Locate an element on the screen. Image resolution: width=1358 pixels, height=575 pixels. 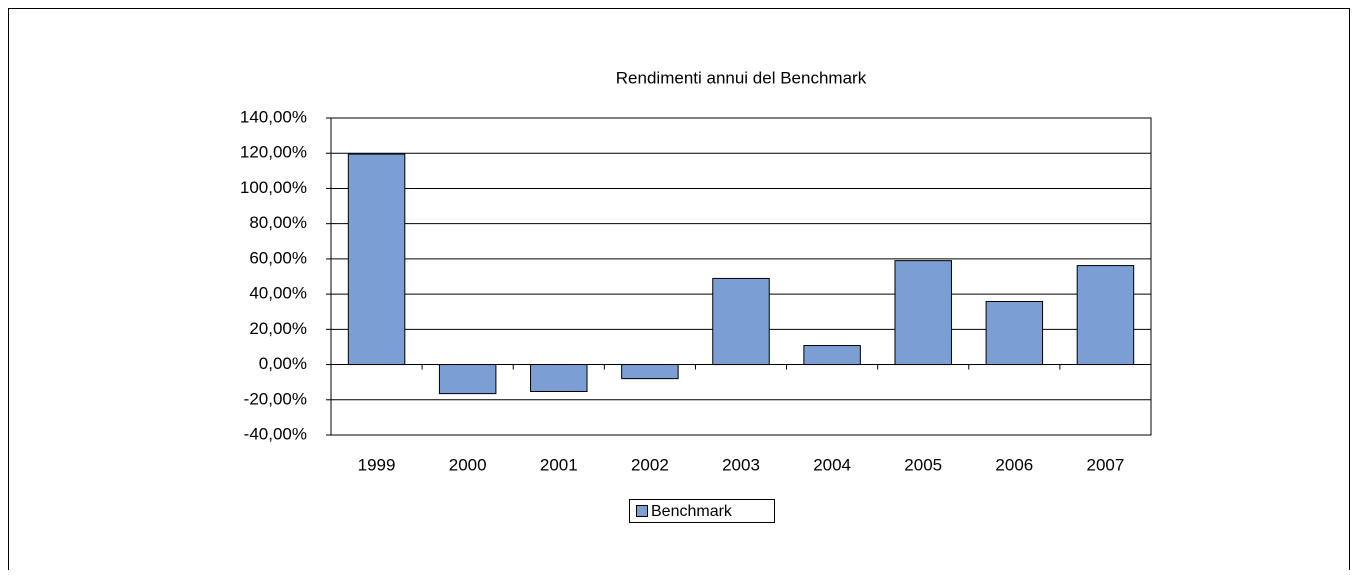
y-tick-label: 80,00% is located at coordinates (278, 222).